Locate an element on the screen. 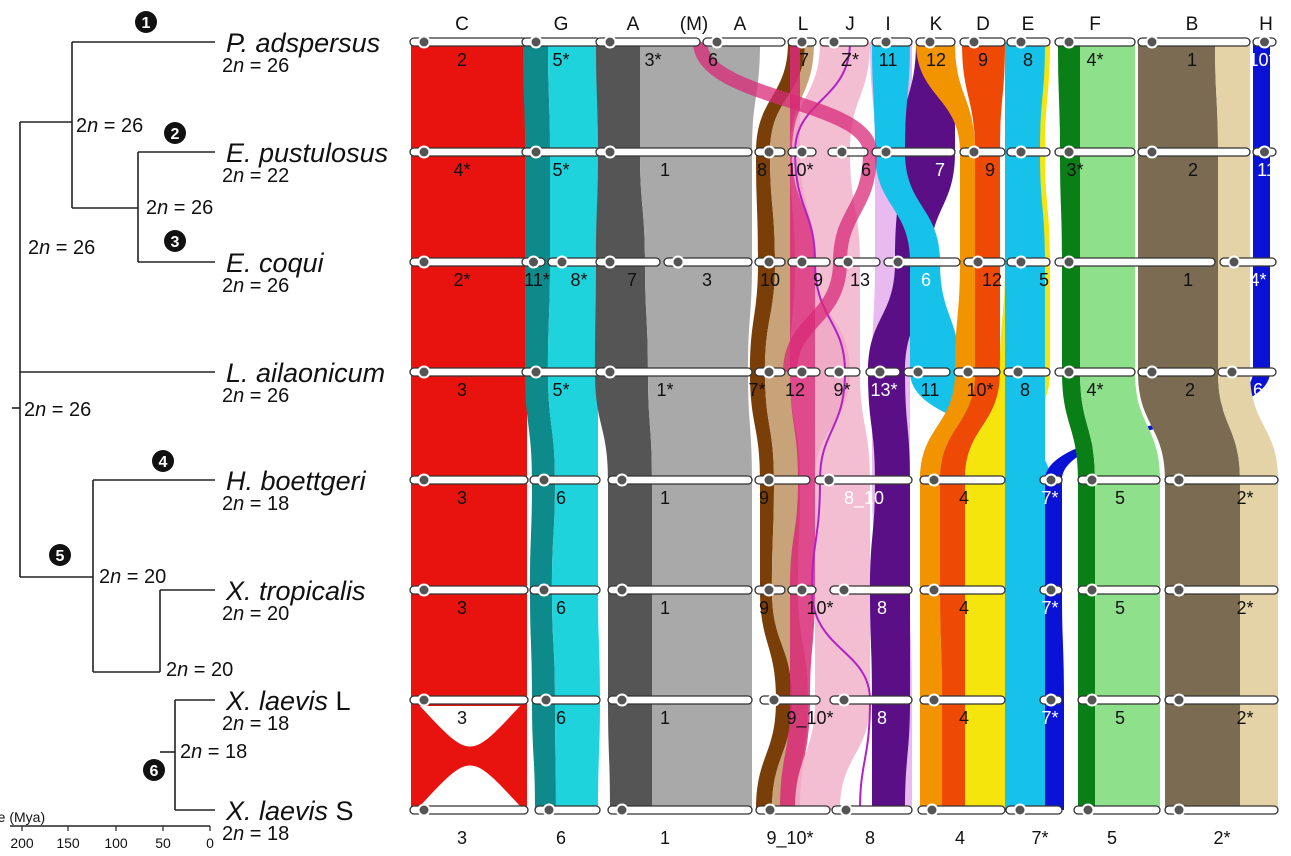 This screenshot has height=856, width=1291. ribbon-E-cyan is located at coordinates (962, 426).